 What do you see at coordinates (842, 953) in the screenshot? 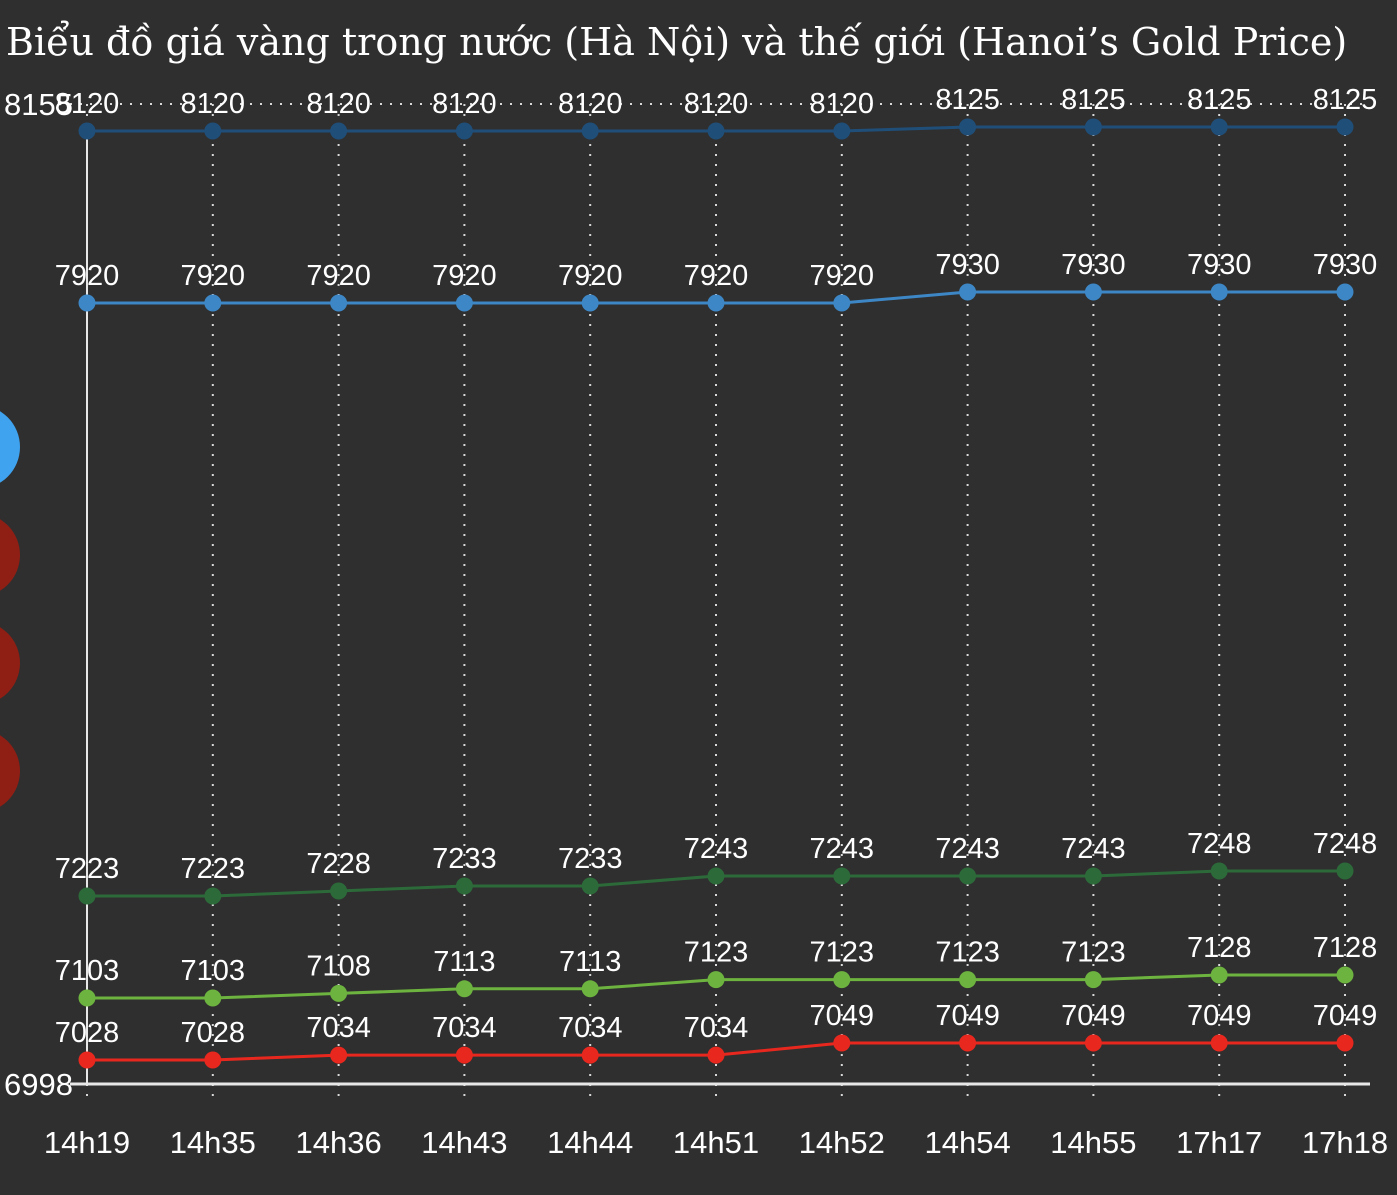
I see `data-label-s4-6: 7123` at bounding box center [842, 953].